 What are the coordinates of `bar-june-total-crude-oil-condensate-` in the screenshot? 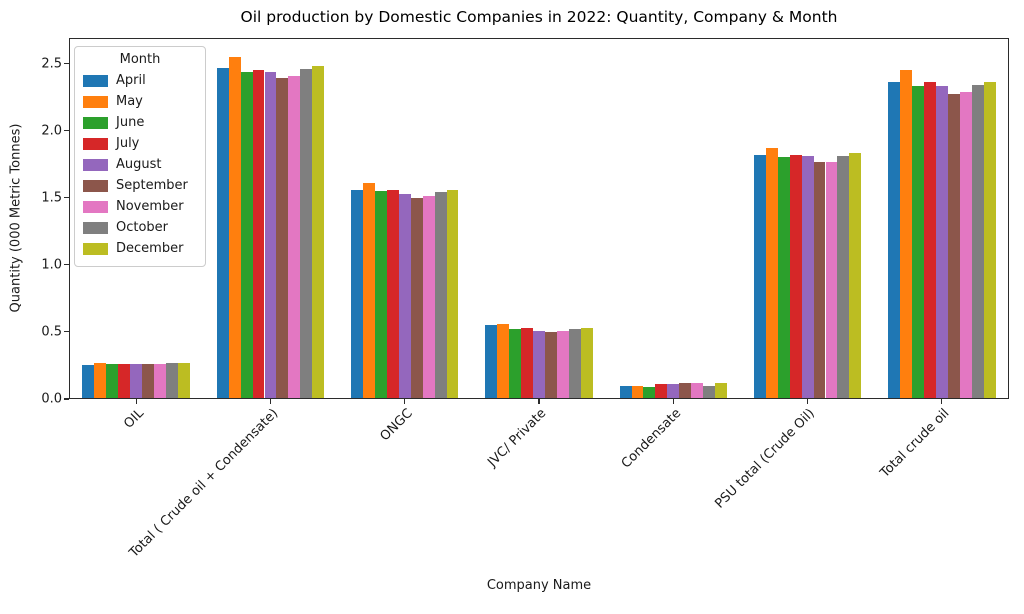 It's located at (246, 235).